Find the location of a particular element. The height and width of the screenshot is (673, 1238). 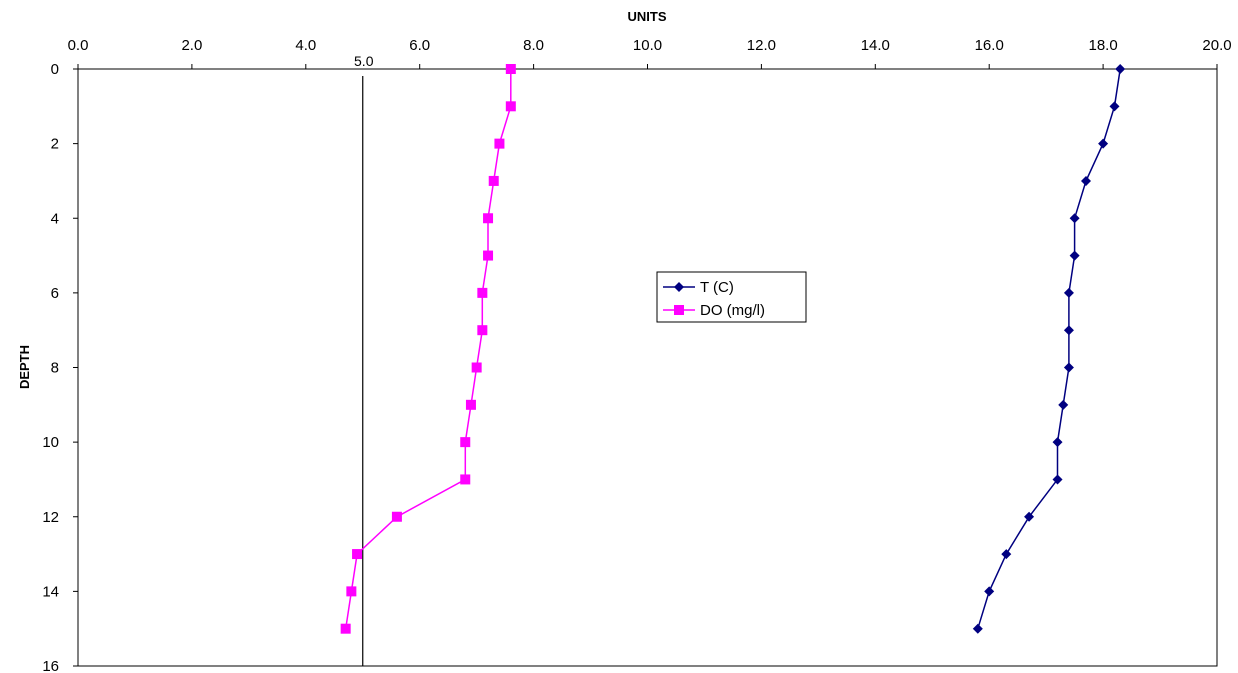

legend-marker-do-square-icon is located at coordinates (679, 310).